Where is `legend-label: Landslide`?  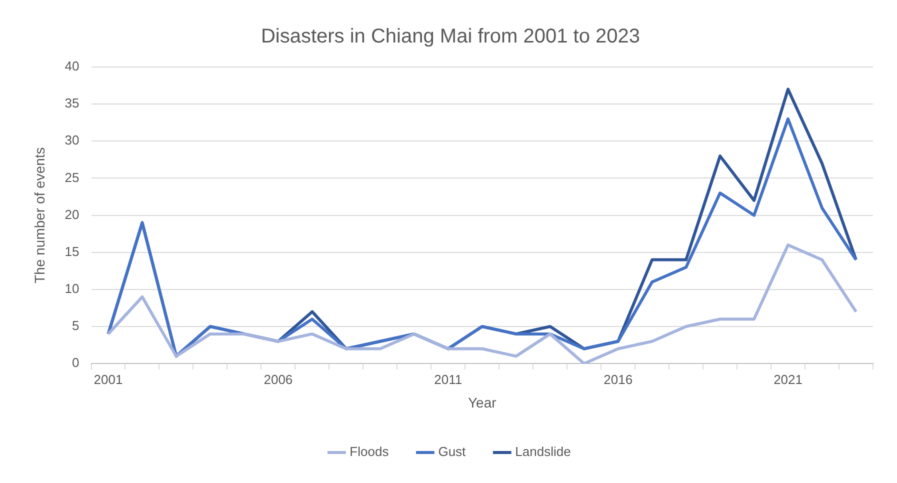
legend-label: Landslide is located at coordinates (543, 452).